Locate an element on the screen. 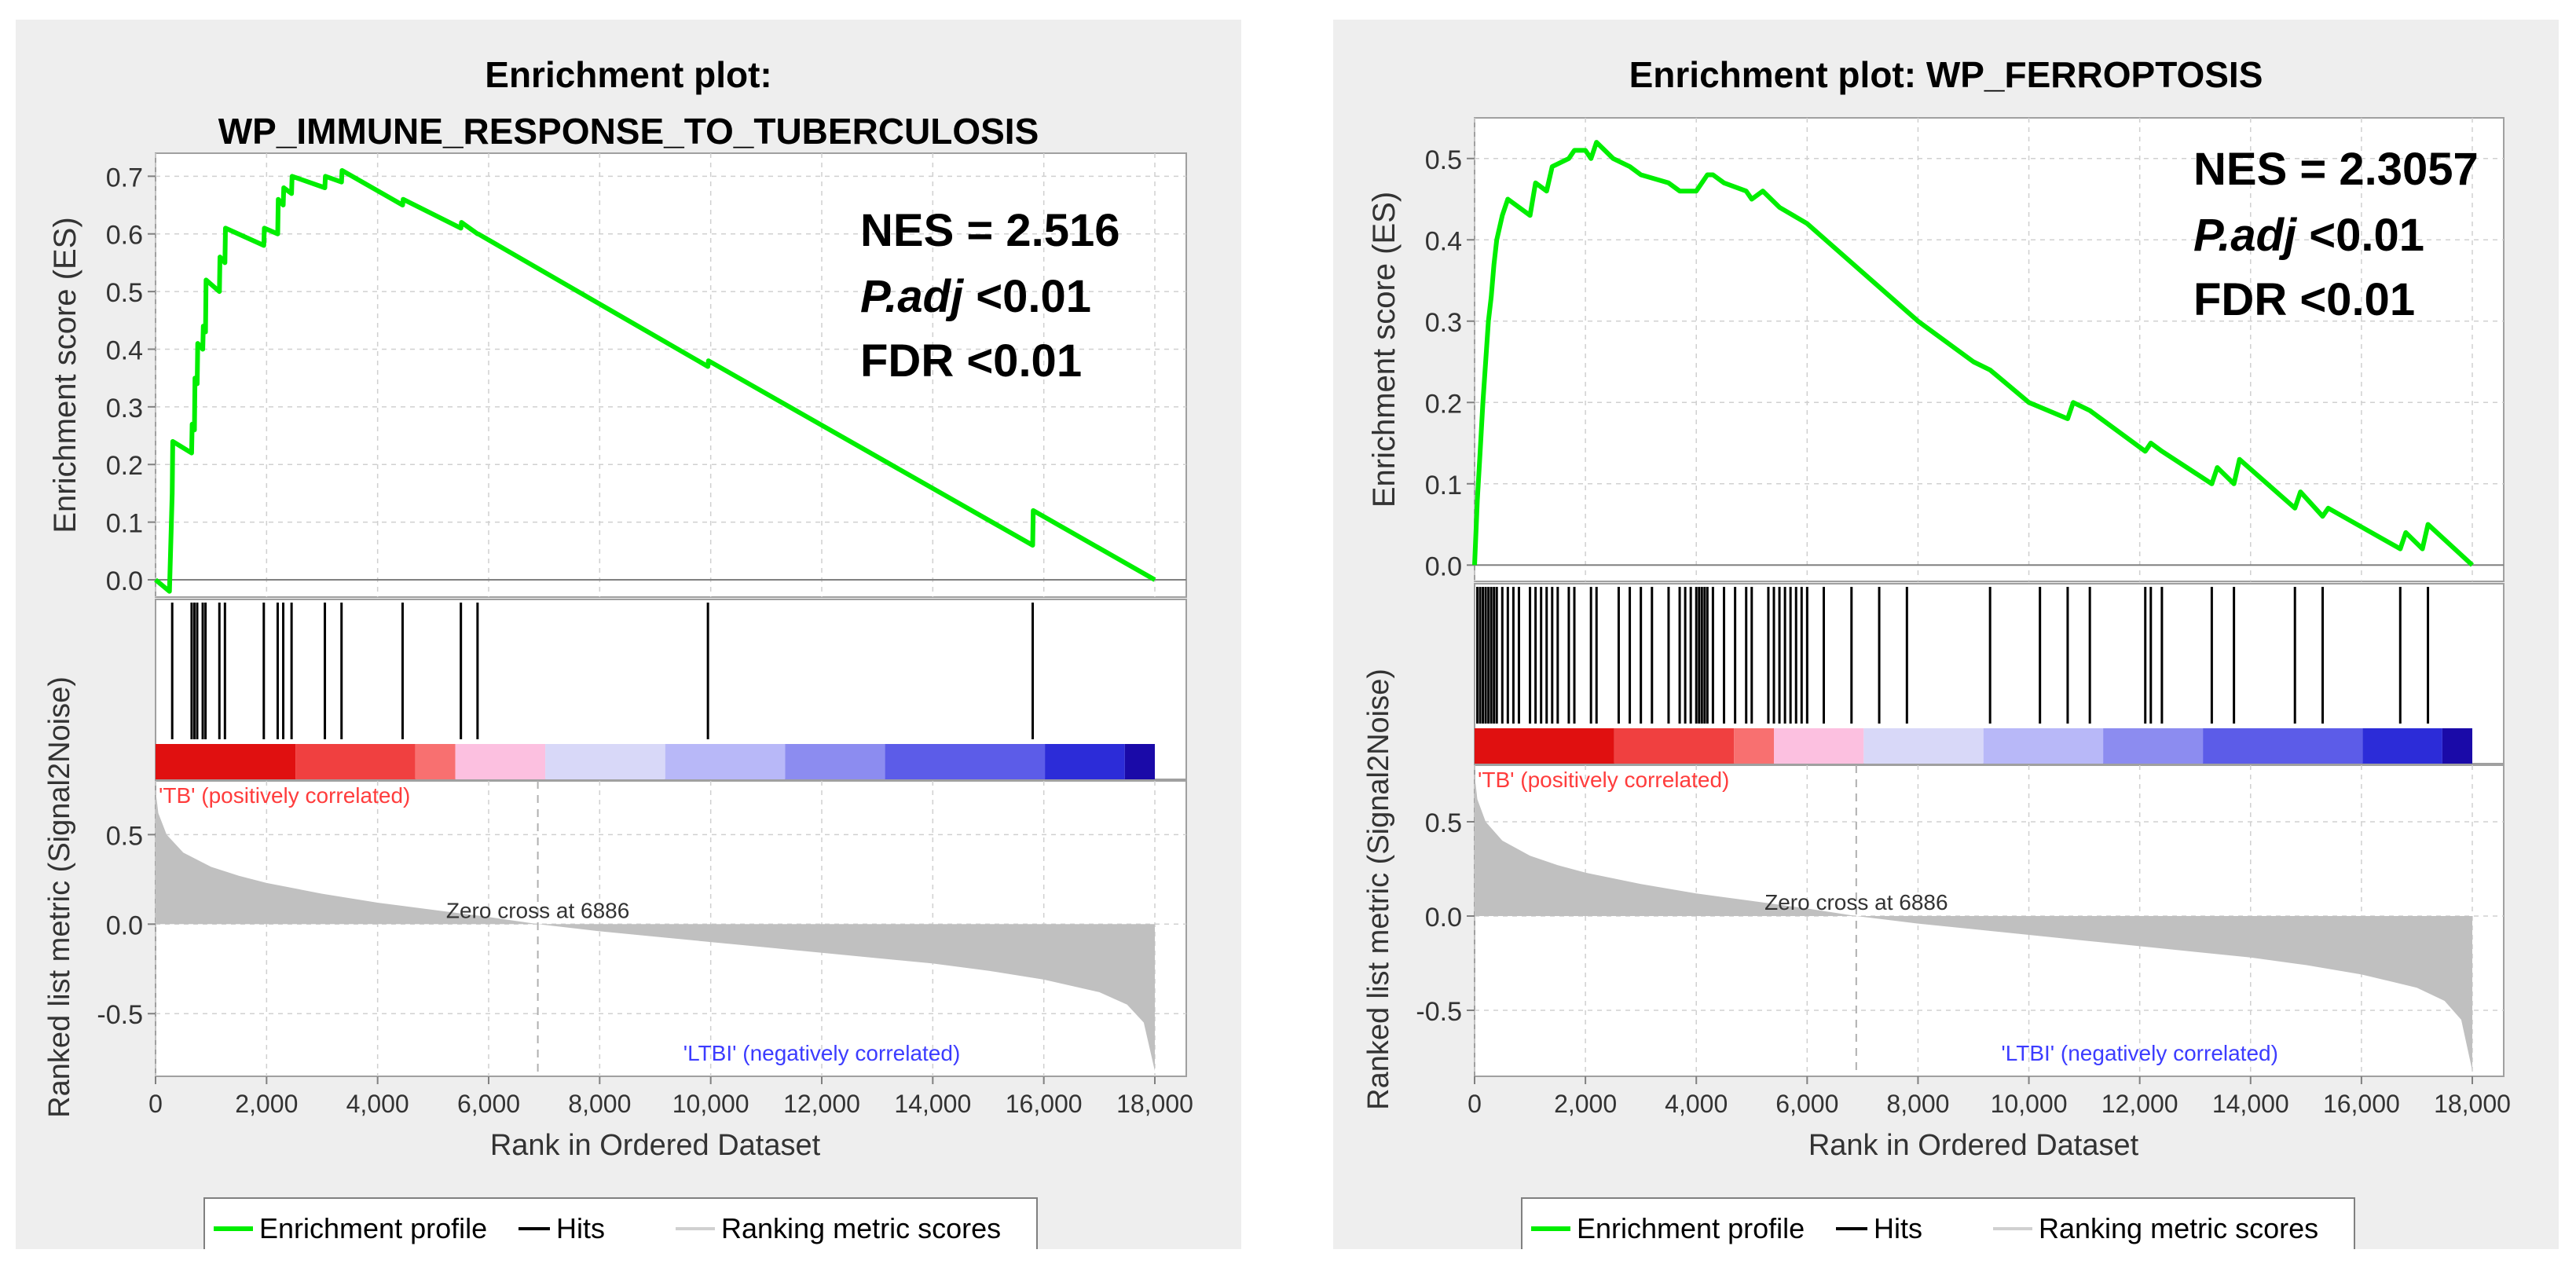 The image size is (2576, 1268). chart-title: WP_IMMUNE_RESPONSE_TO_TUBERCULOSIS is located at coordinates (628, 131).